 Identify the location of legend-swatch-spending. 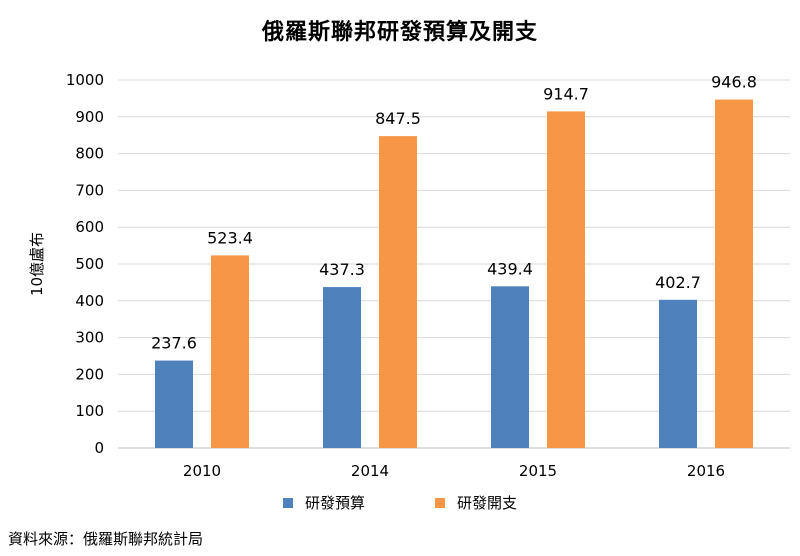
(440, 502).